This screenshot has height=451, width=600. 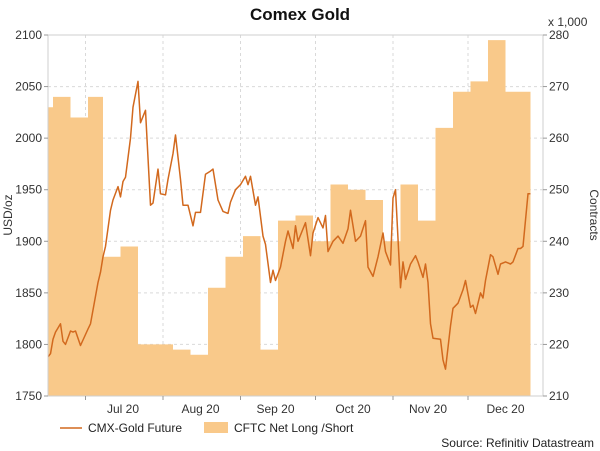 What do you see at coordinates (556, 215) in the screenshot?
I see `right-axis-ticks: 210 220 230 240 250 260 270 280` at bounding box center [556, 215].